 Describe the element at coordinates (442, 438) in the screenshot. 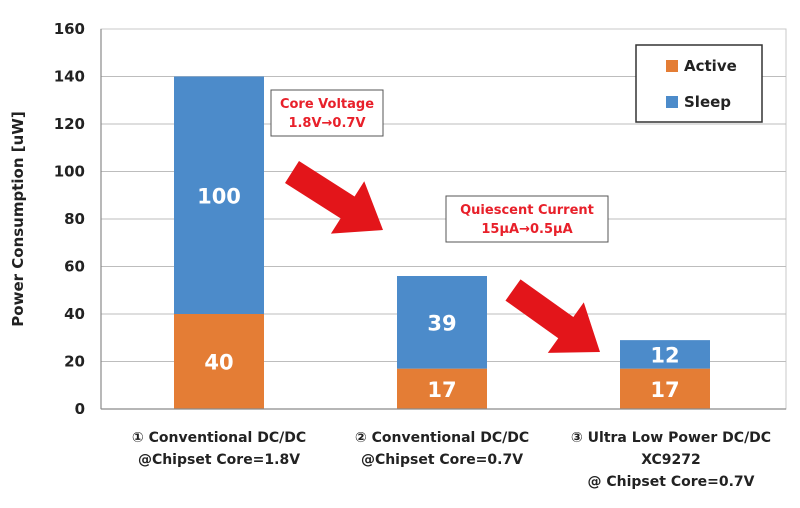

I see `x-category-label: ② Conventional DC/DC` at that location.